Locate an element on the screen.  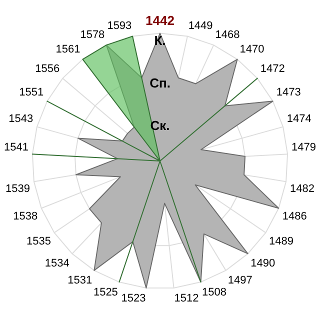
spoke-label: 1534 is located at coordinates (57, 263).